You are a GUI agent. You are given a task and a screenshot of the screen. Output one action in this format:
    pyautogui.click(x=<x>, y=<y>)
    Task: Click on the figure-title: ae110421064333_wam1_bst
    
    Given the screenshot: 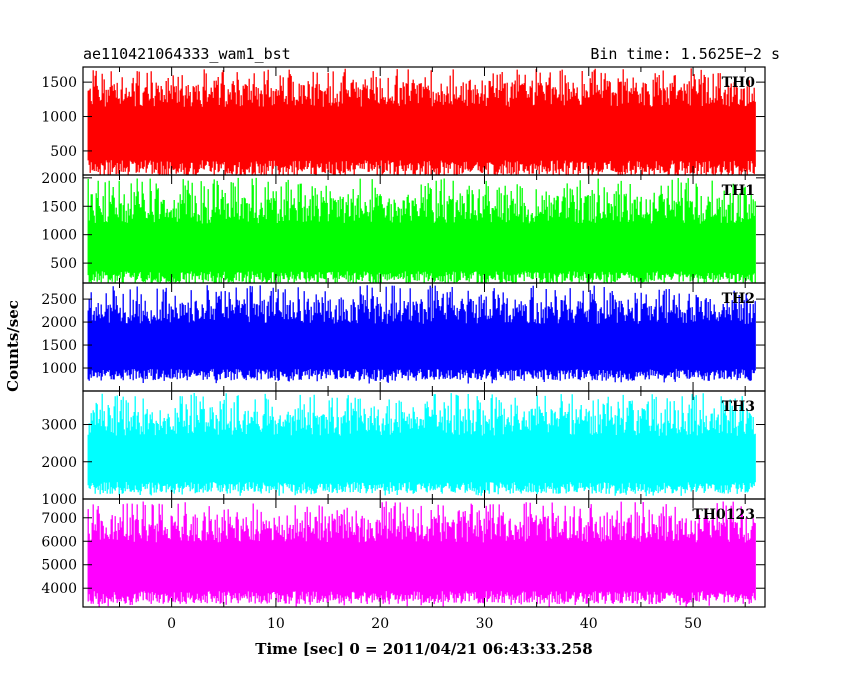 What is the action you would take?
    pyautogui.click(x=187, y=54)
    